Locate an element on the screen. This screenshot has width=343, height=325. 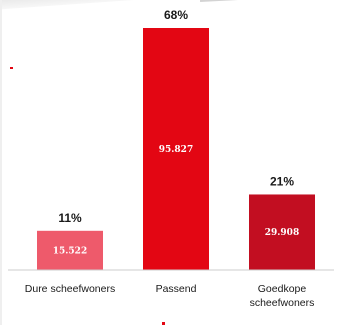
bar-value-label-2: 29.908 is located at coordinates (282, 233).